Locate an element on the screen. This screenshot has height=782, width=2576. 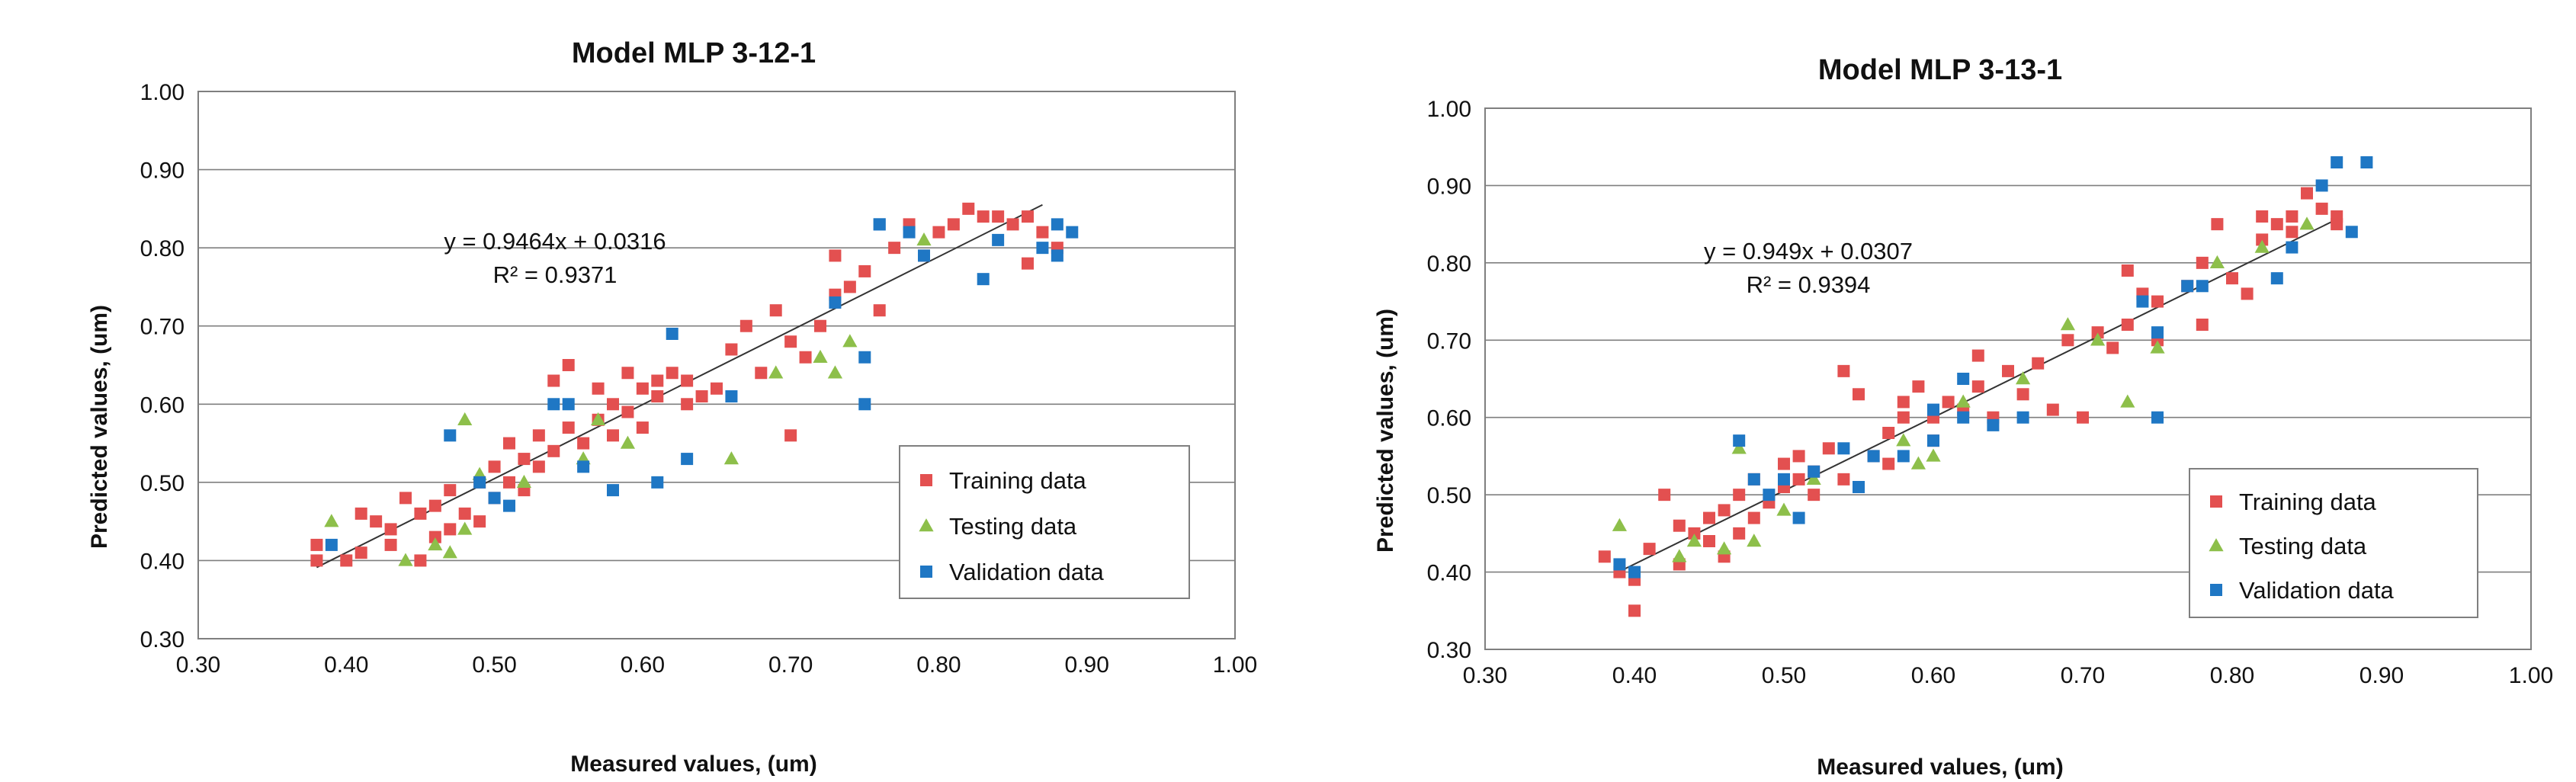
y-tick-label: 0.80 is located at coordinates (162, 249).